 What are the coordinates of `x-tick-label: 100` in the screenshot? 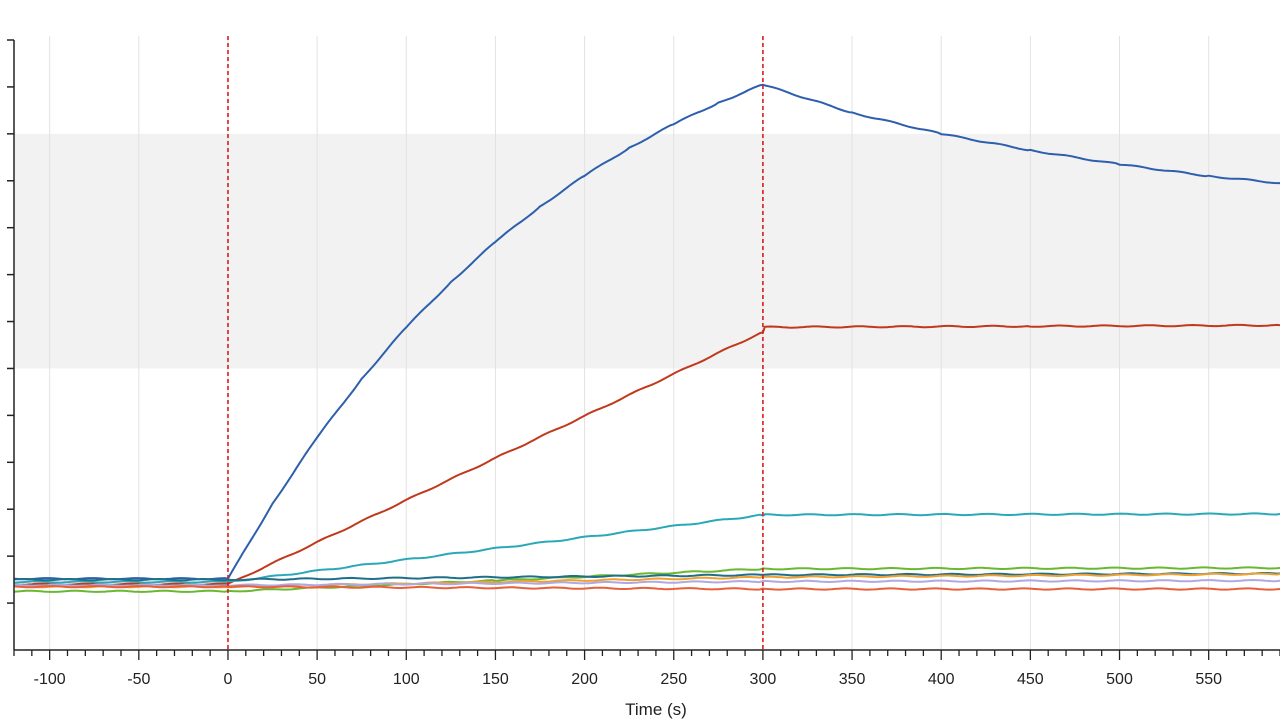 It's located at (406, 679).